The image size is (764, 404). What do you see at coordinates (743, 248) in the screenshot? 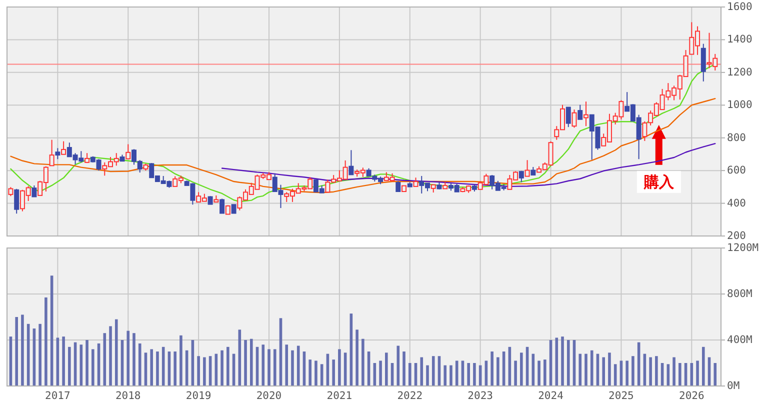
I see `y-tick-label: 1200M` at bounding box center [743, 248].